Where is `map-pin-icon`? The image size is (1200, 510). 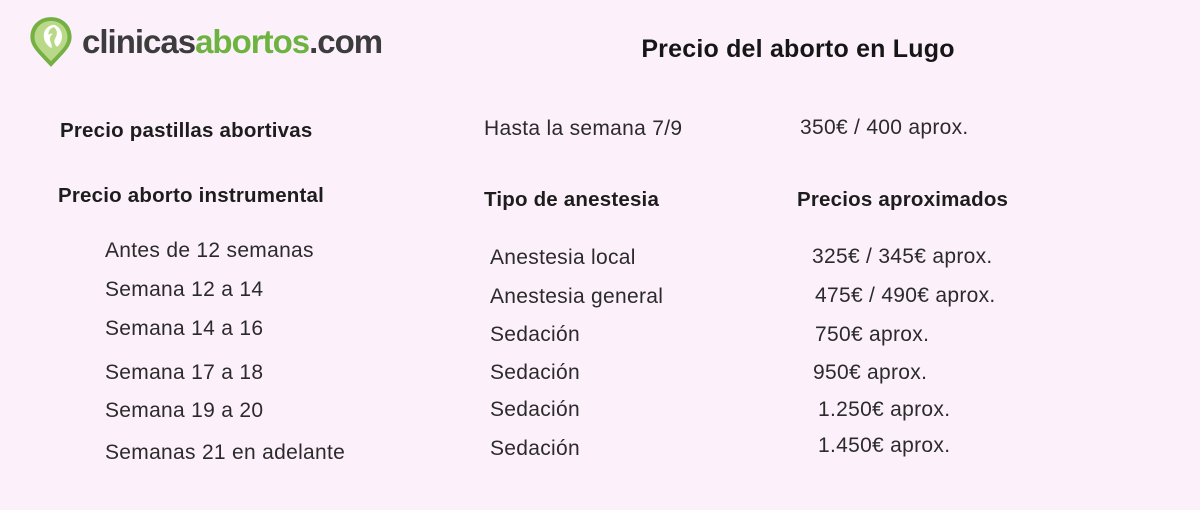
map-pin-icon is located at coordinates (51, 42).